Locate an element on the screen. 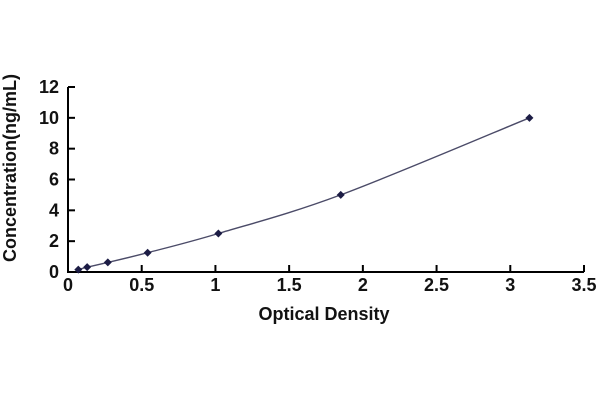  y-tick-label: 0 is located at coordinates (54, 272).